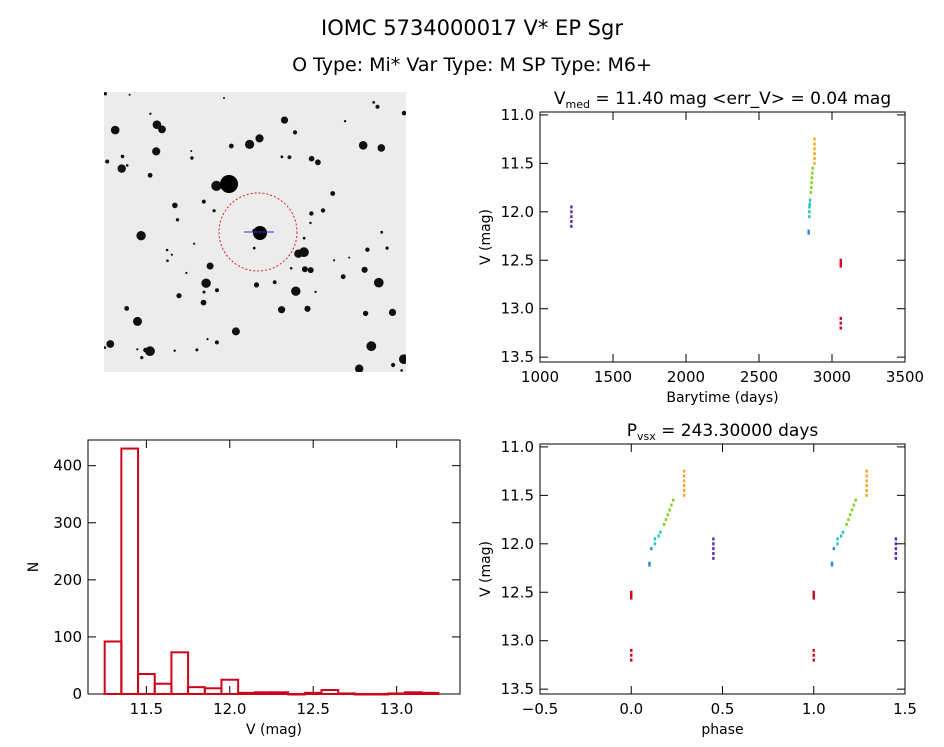  I want to click on y-tick-label: 300, so click(67, 523).